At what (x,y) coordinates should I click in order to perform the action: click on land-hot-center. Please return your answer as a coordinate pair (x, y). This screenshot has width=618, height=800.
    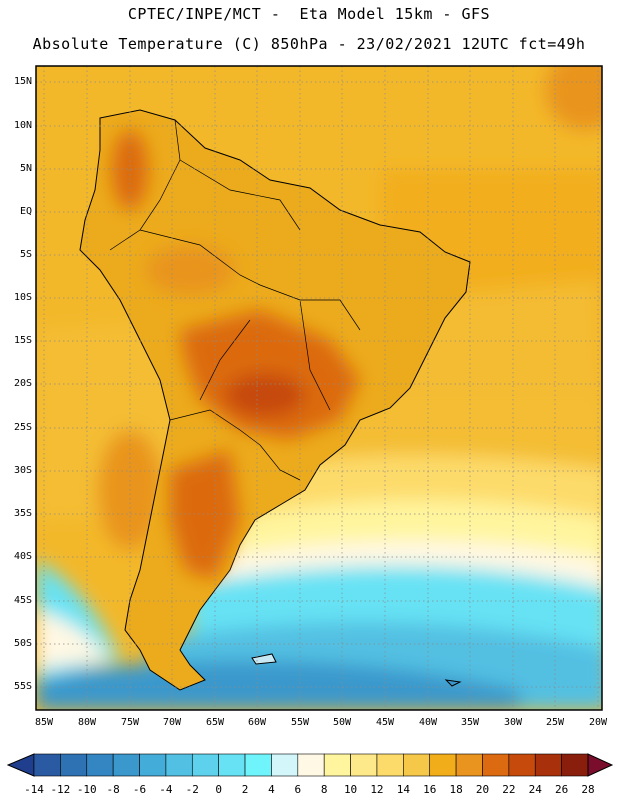
    Looking at the image, I should click on (265, 395).